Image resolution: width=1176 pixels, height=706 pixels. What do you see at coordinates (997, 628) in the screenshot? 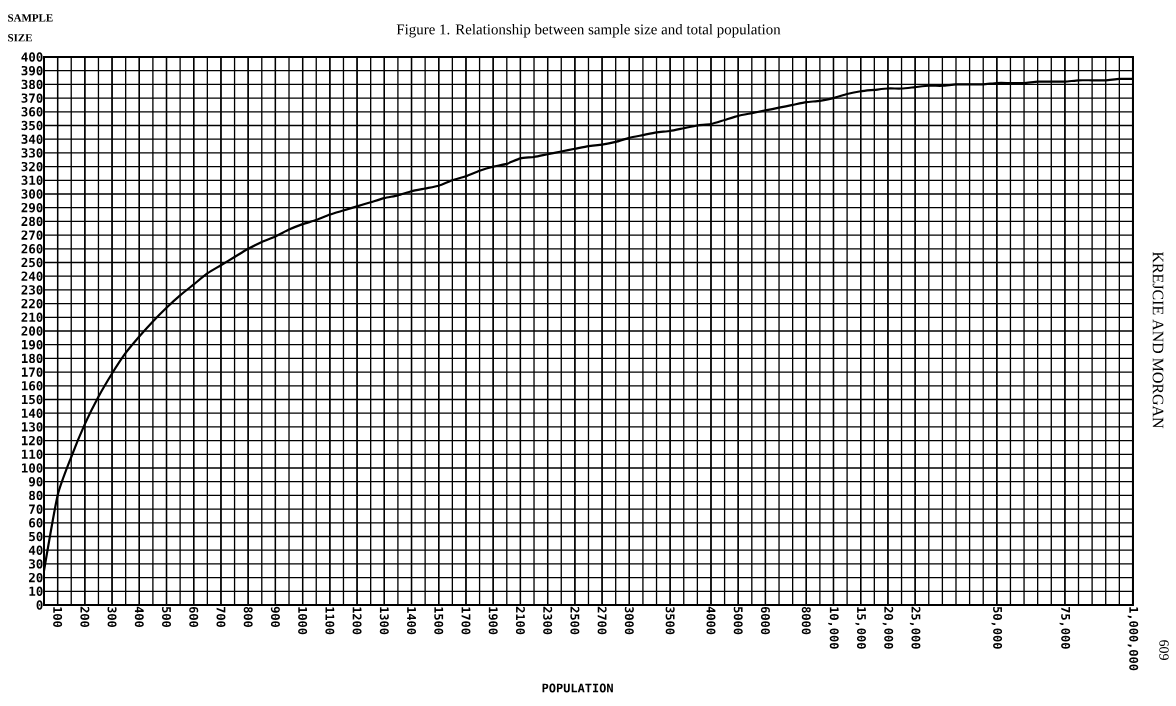
I see `x-tick-label: 50,000` at bounding box center [997, 628].